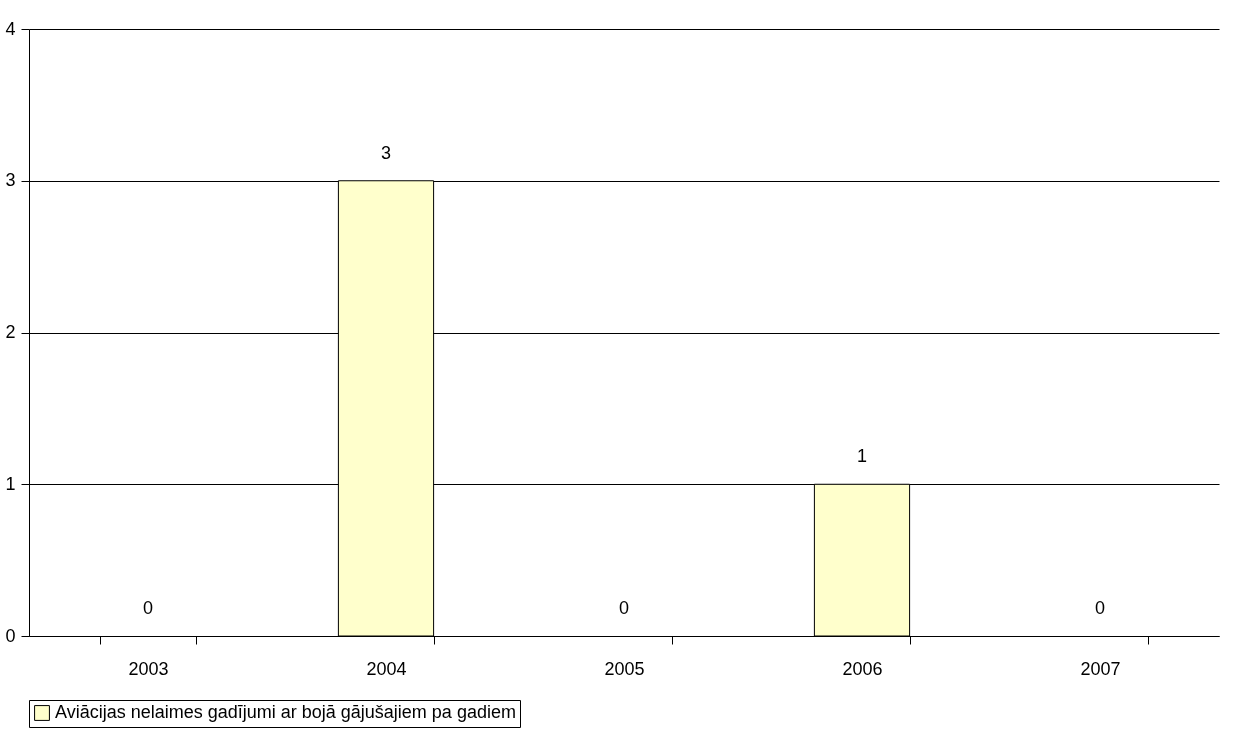 This screenshot has height=745, width=1237. I want to click on x-tick-label: 2007, so click(1100, 668).